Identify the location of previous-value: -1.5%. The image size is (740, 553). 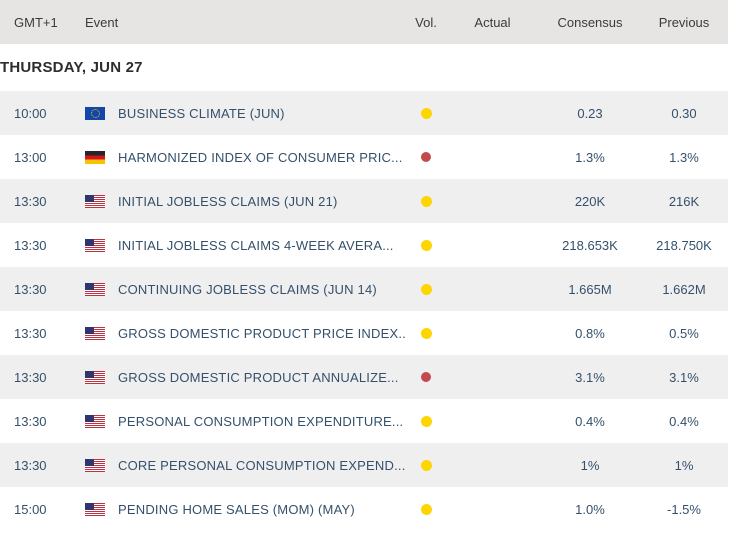
(684, 509).